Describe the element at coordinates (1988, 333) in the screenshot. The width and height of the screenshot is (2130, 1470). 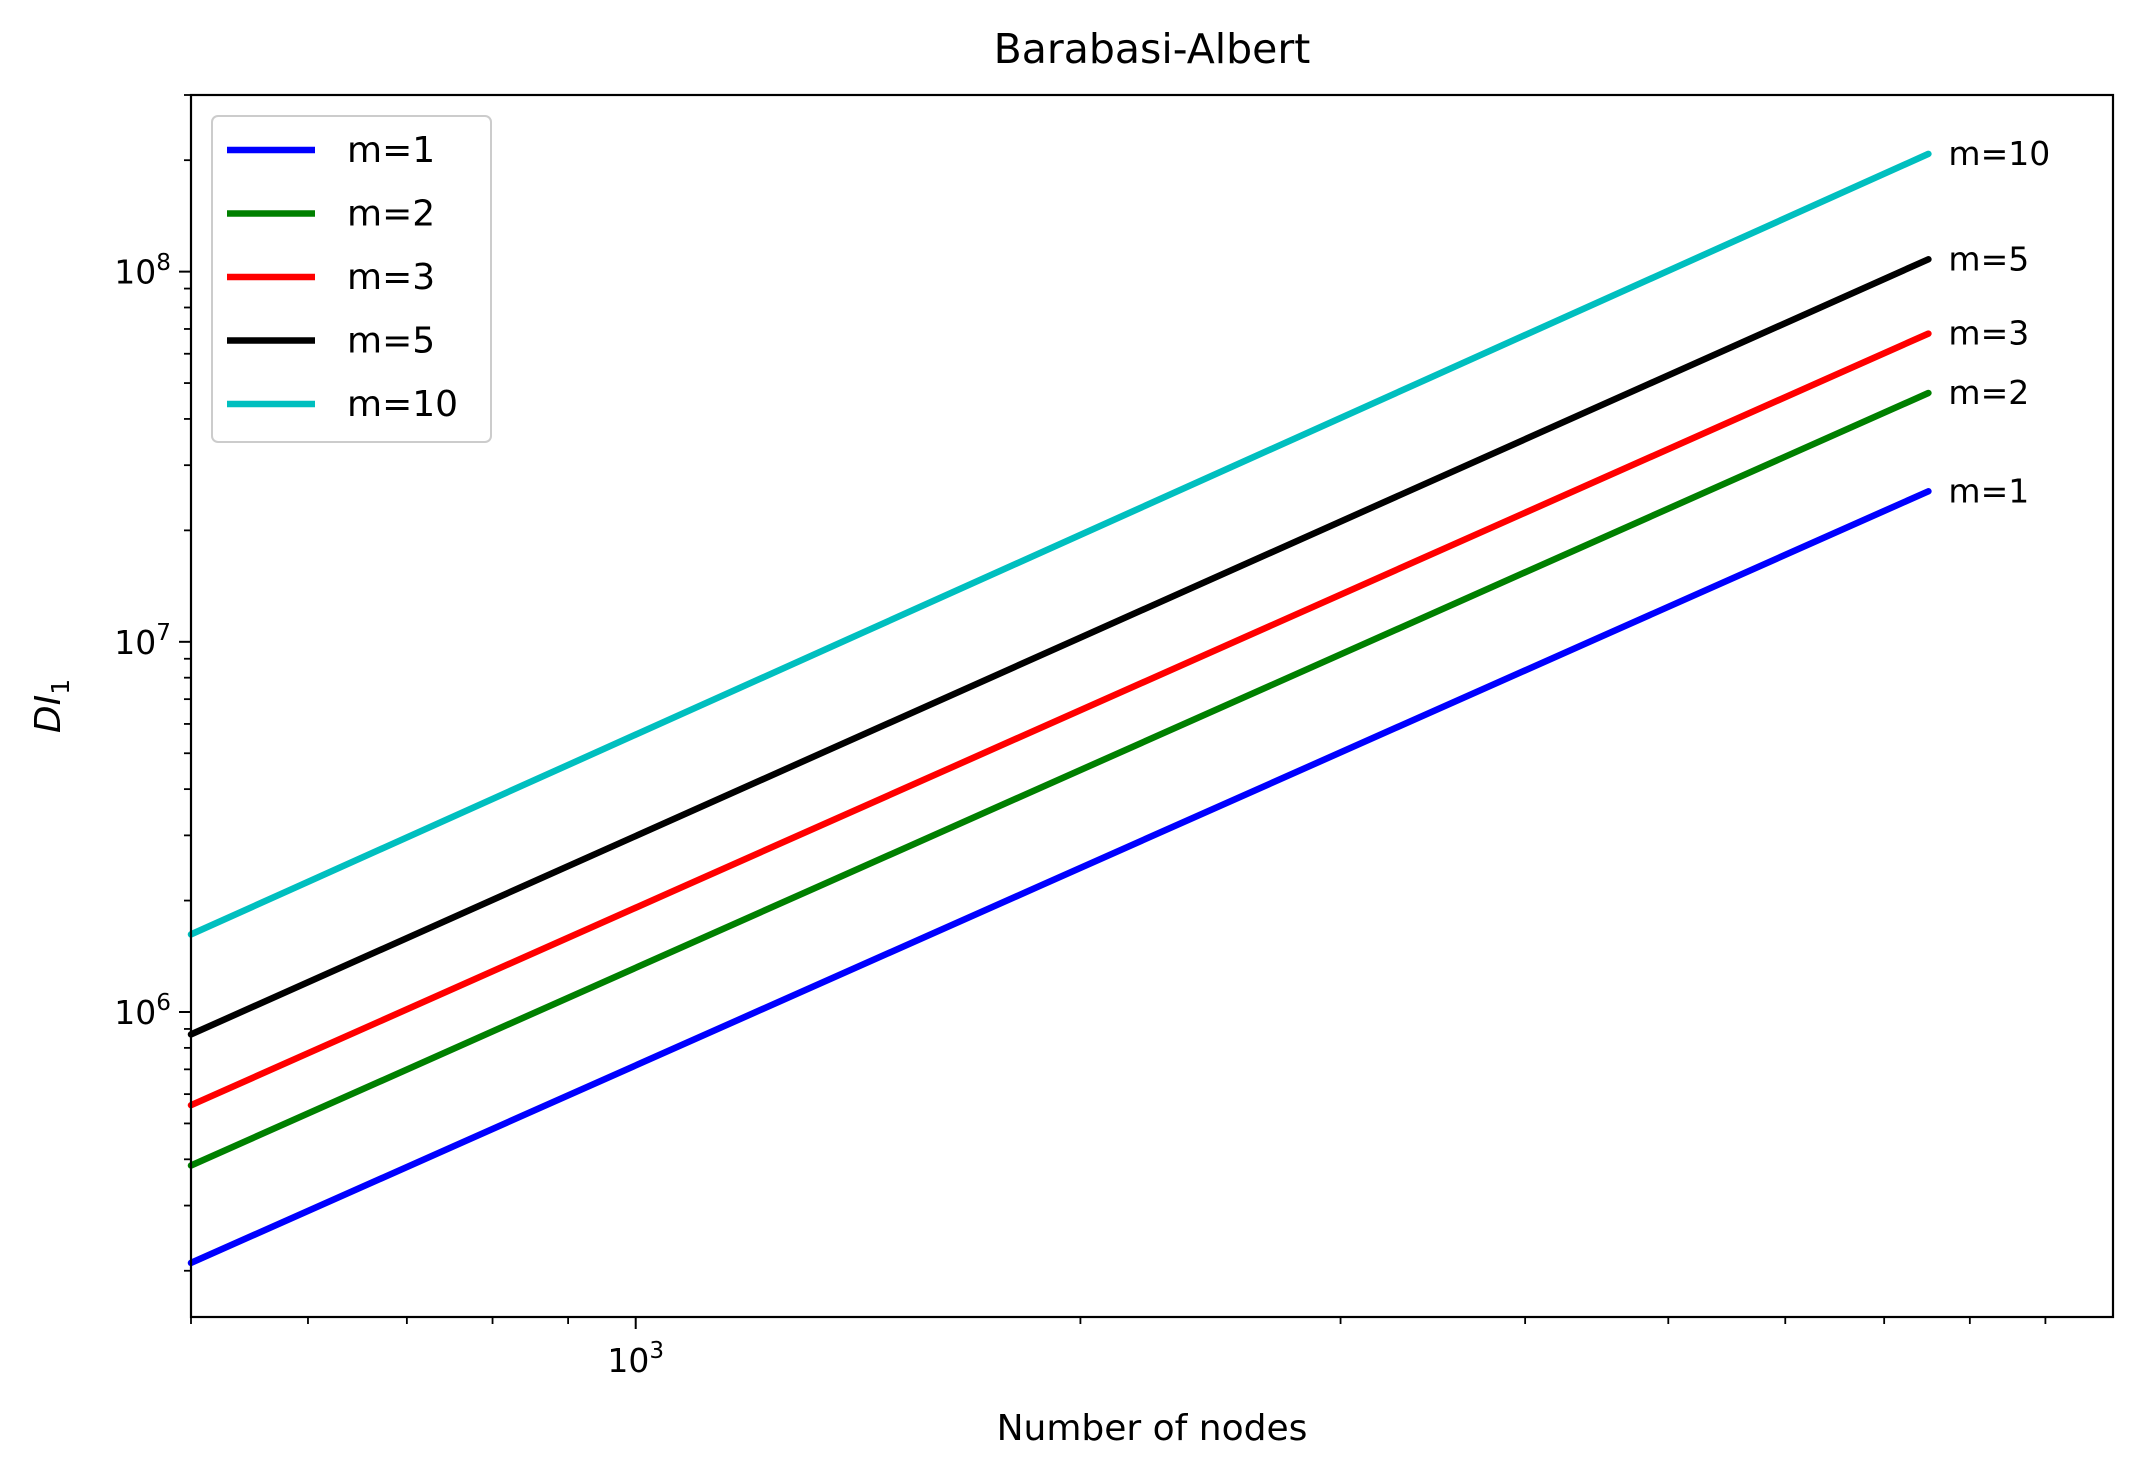
I see `series-end-label: m=3` at that location.